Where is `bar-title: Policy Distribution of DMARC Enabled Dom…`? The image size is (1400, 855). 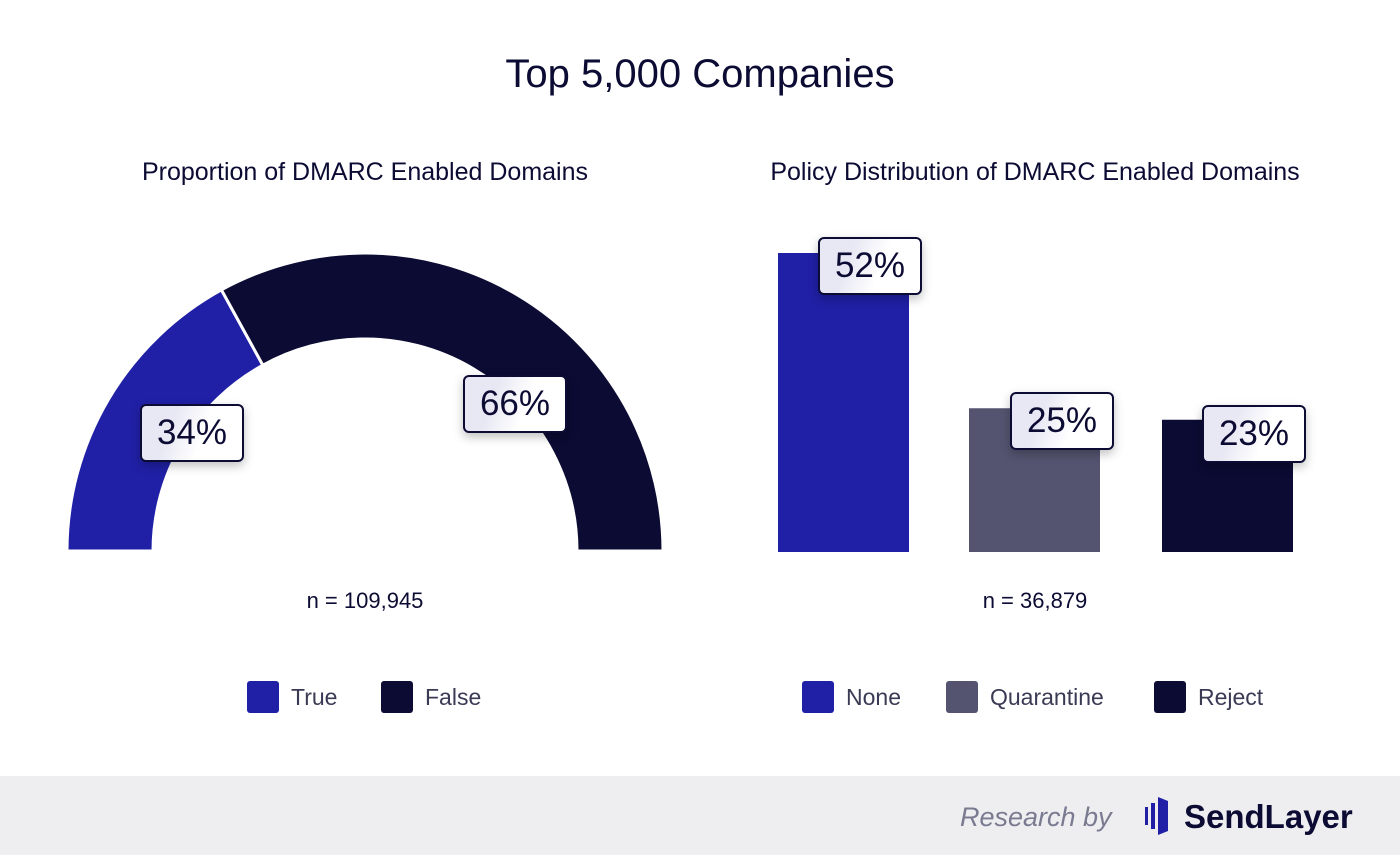
bar-title: Policy Distribution of DMARC Enabled Dom… is located at coordinates (1035, 172).